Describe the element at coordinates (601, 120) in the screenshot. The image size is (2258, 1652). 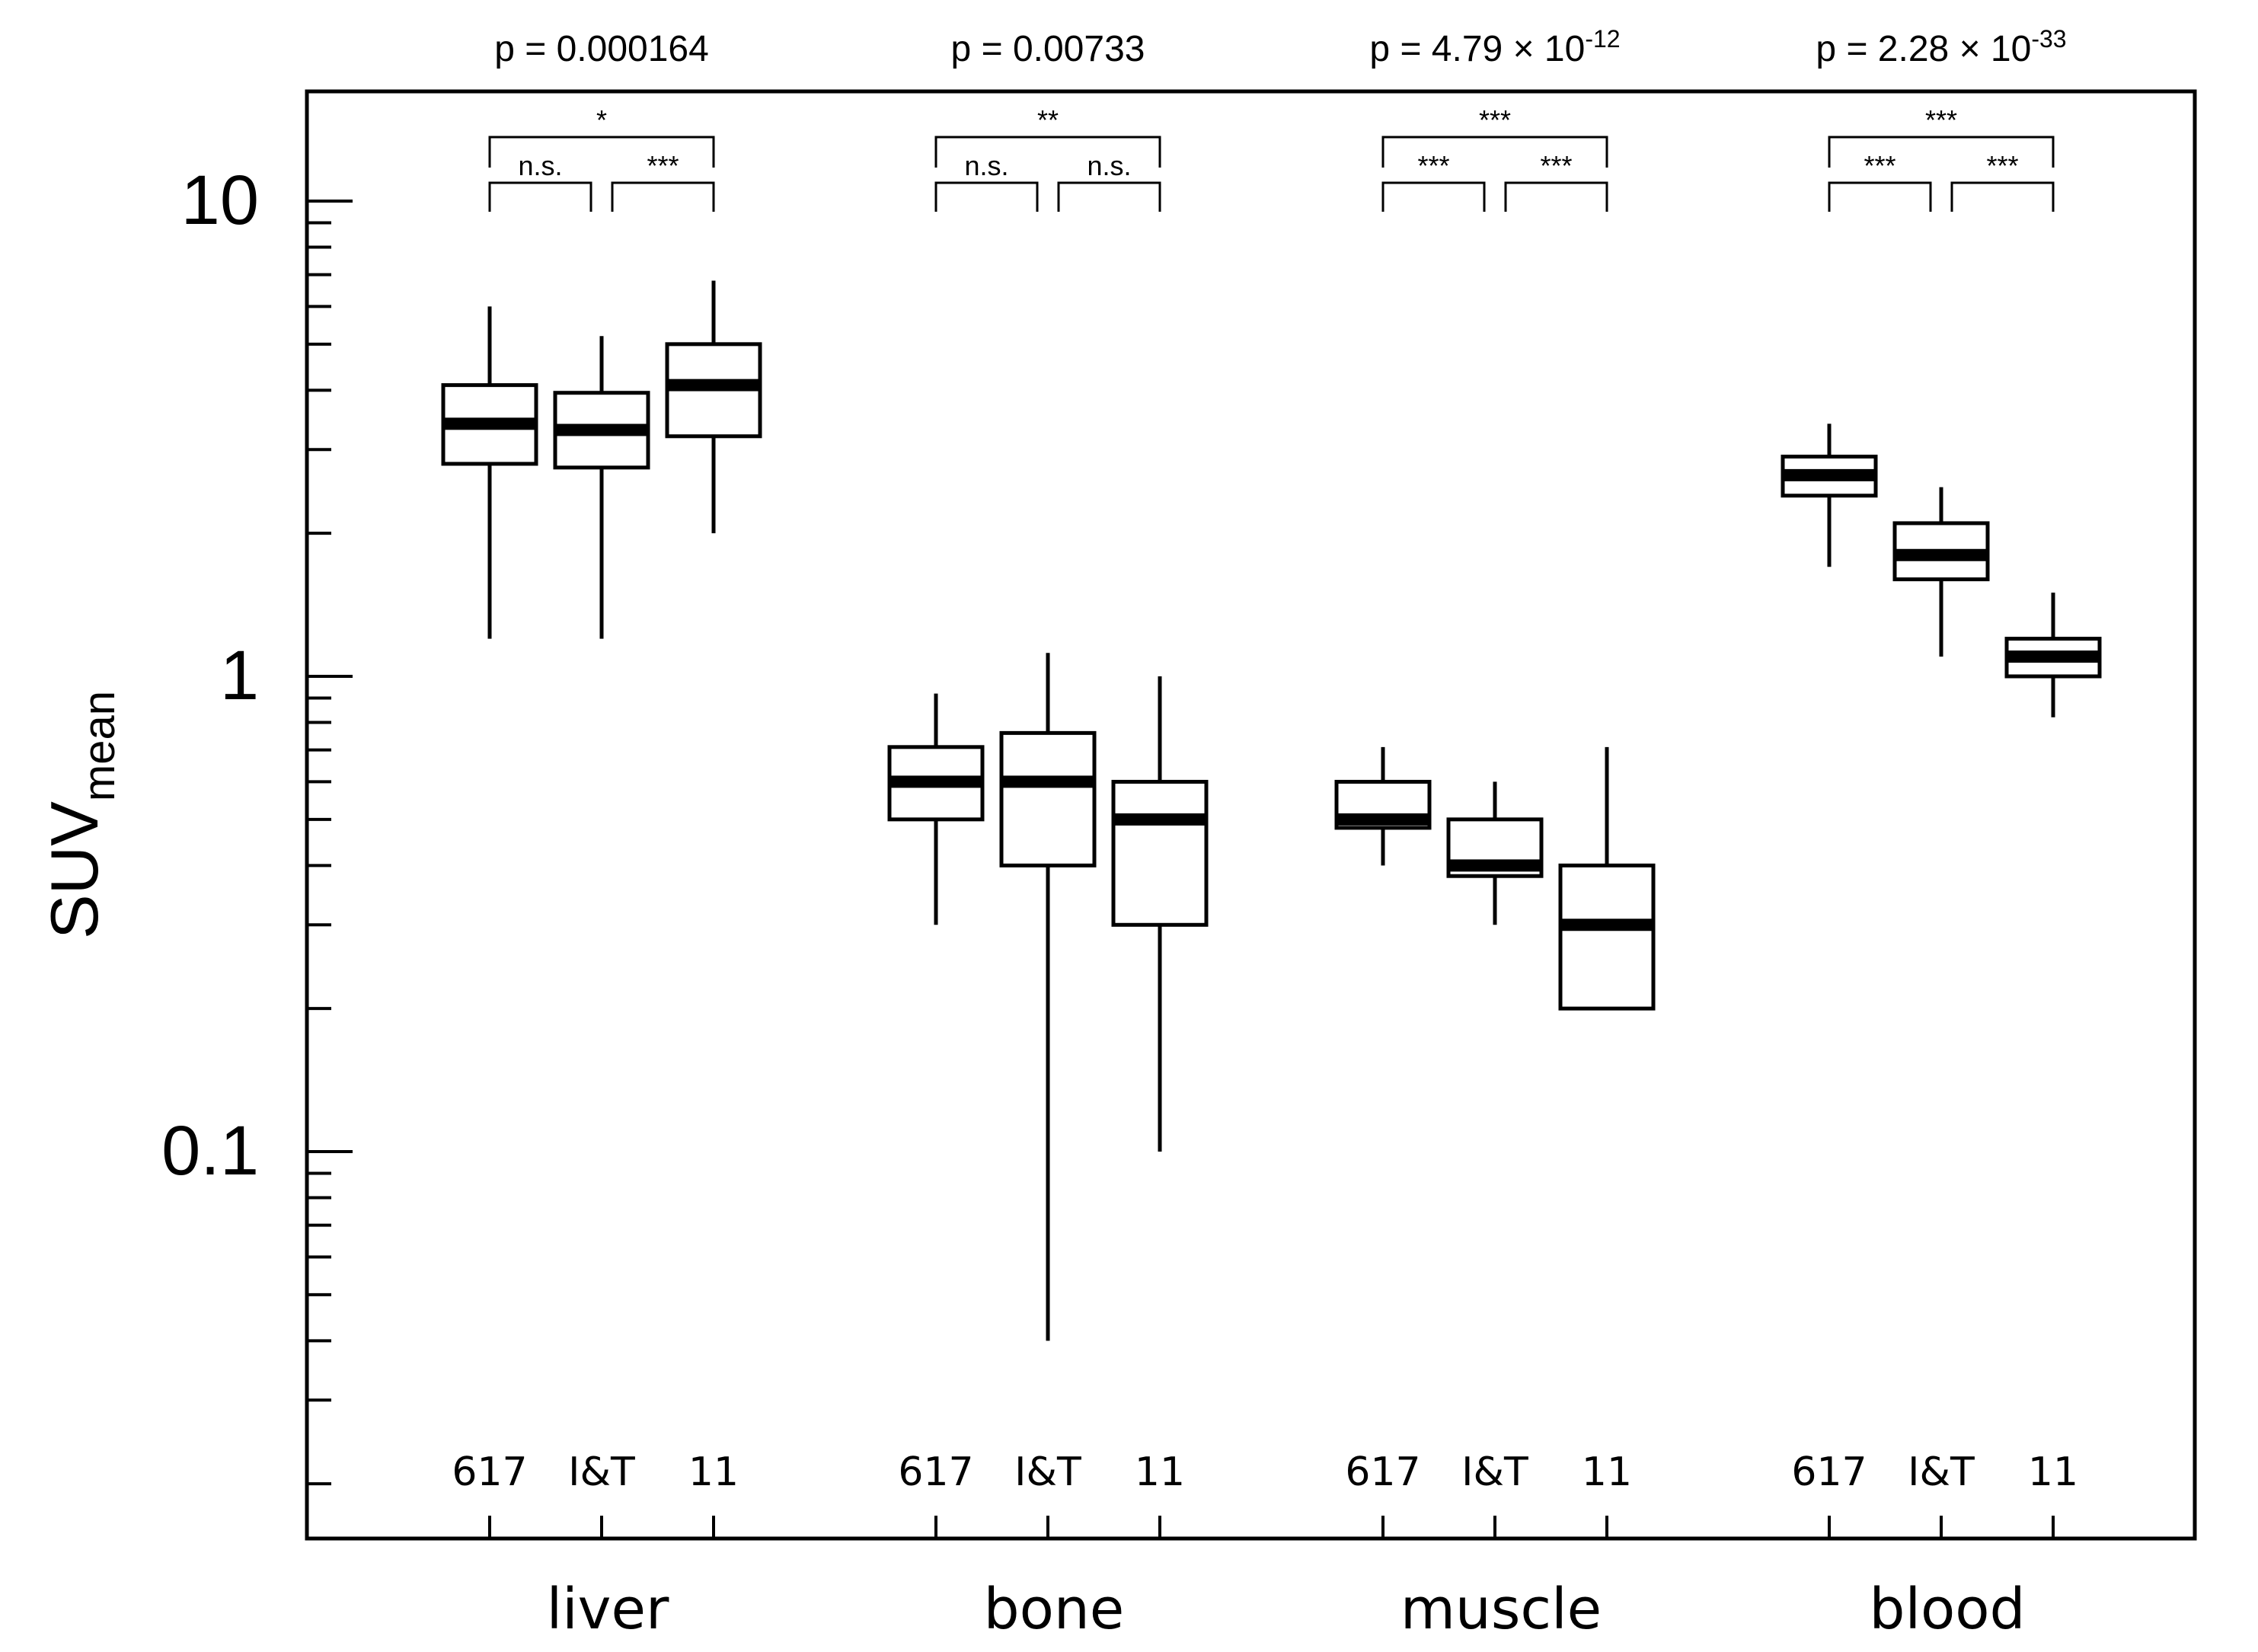
I see `significance-outer: *` at that location.